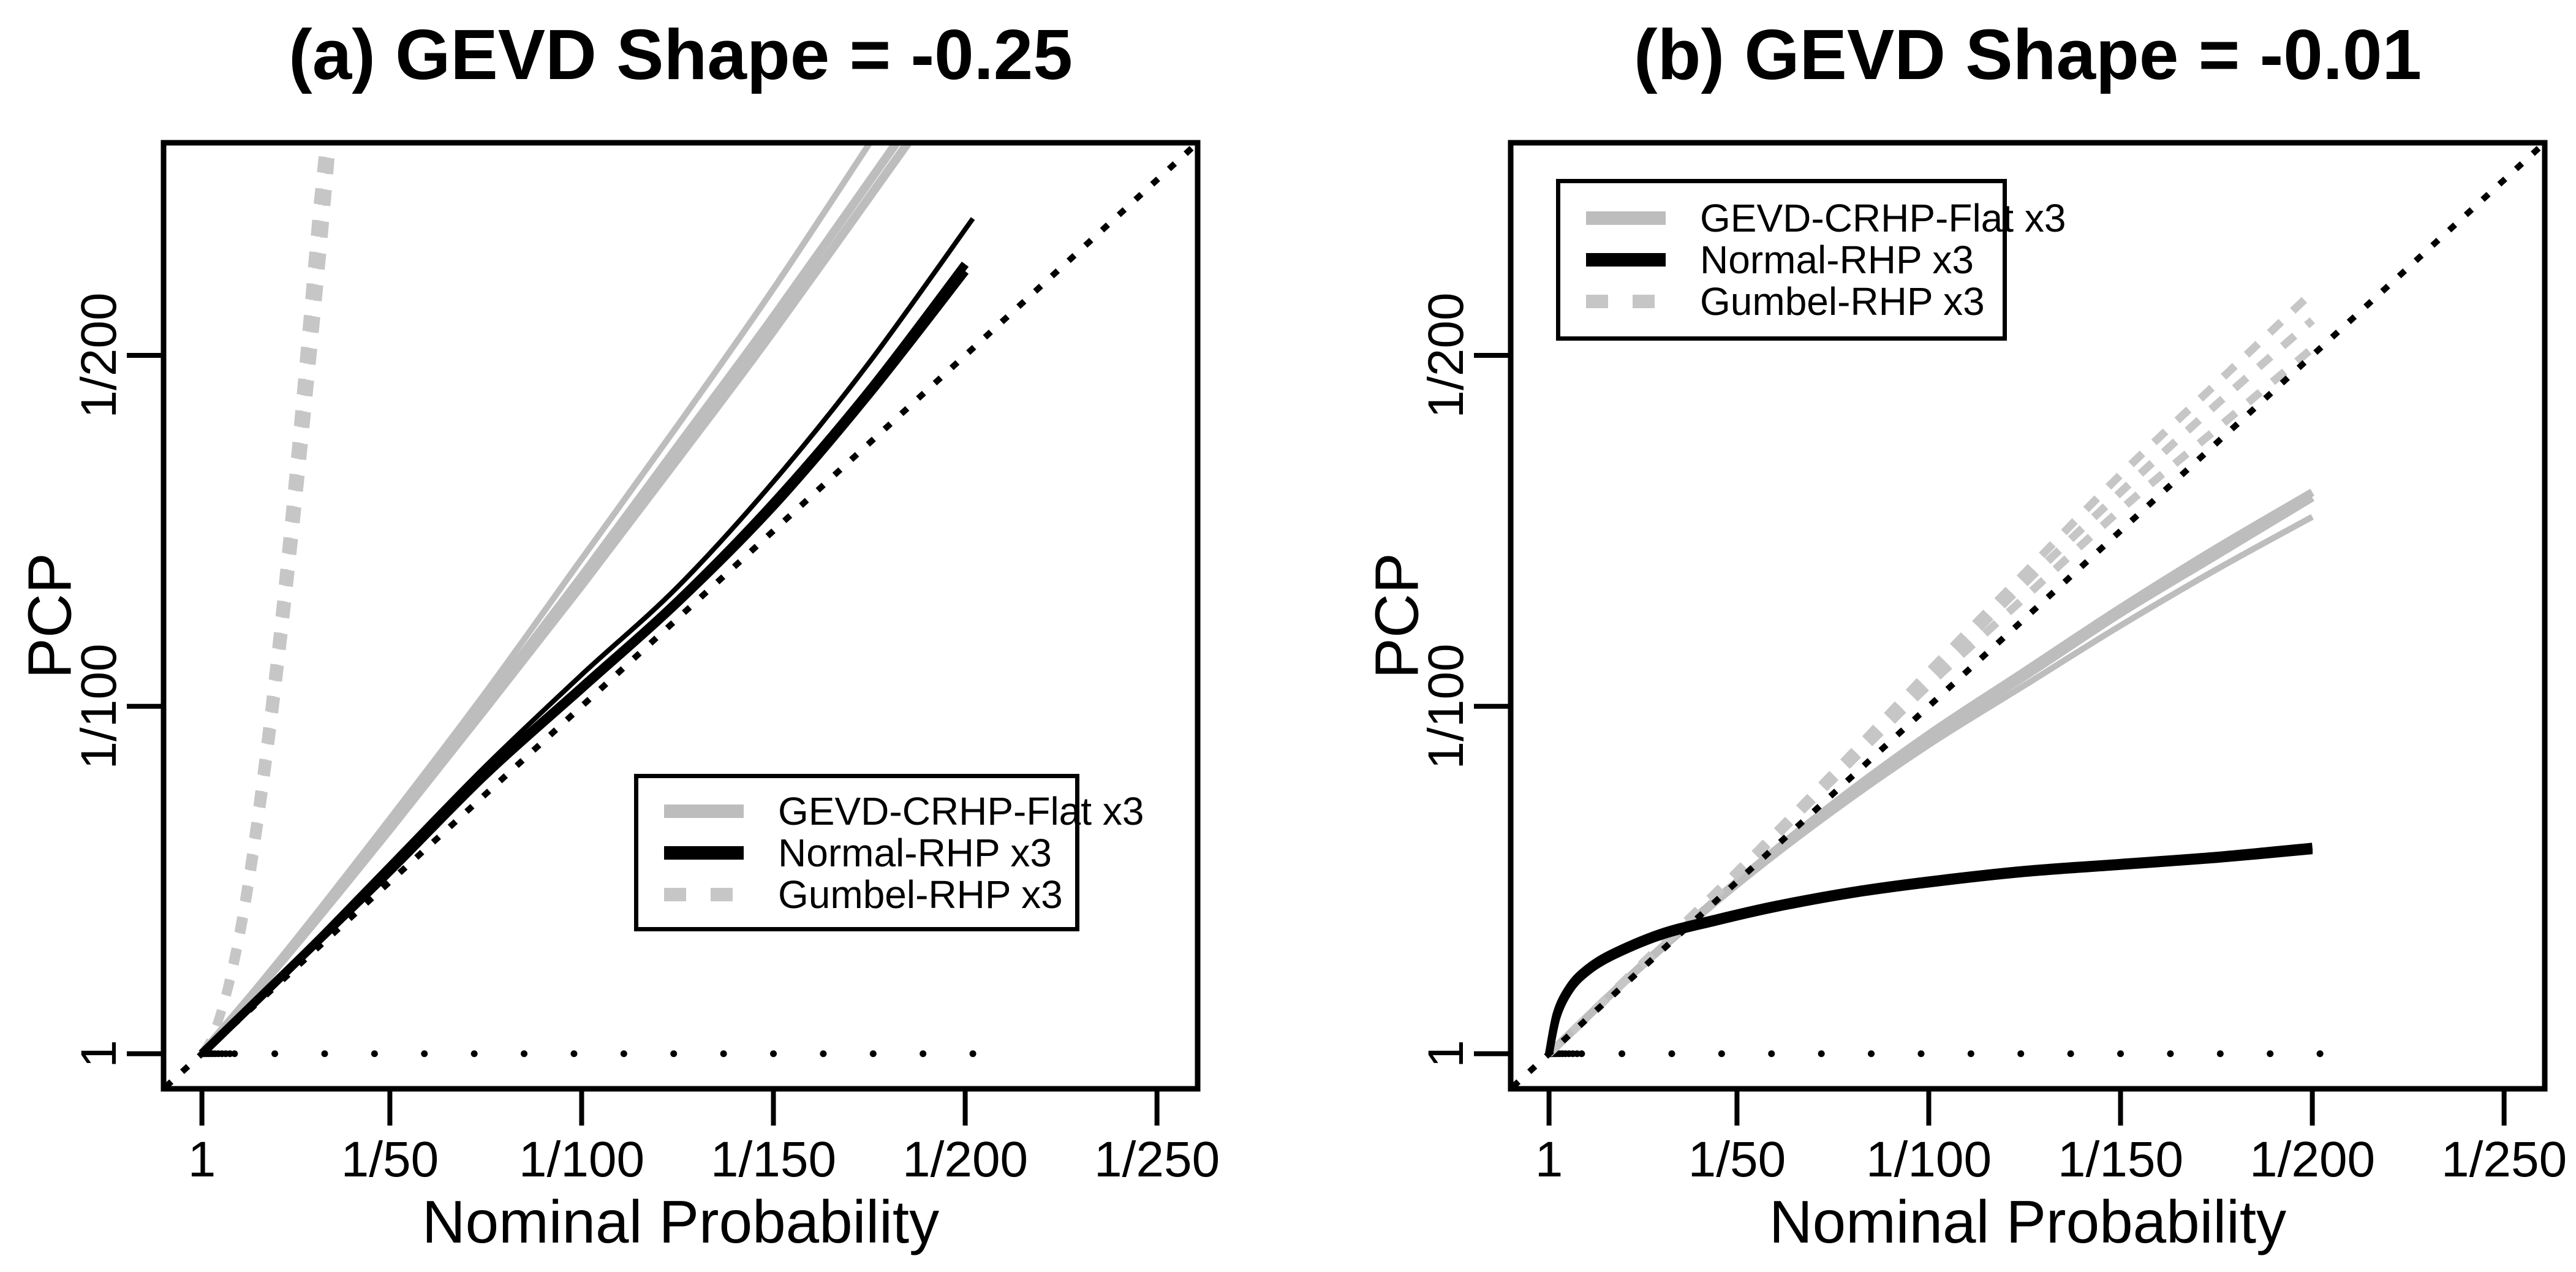  Describe the element at coordinates (681, 54) in the screenshot. I see `panel-a-title: (a) GEVD Shape = -0.25` at that location.